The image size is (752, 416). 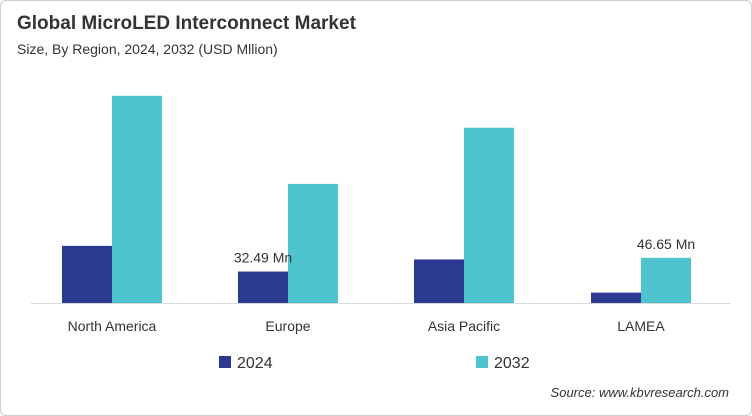 I want to click on bar-2024-north-america, so click(x=87, y=274).